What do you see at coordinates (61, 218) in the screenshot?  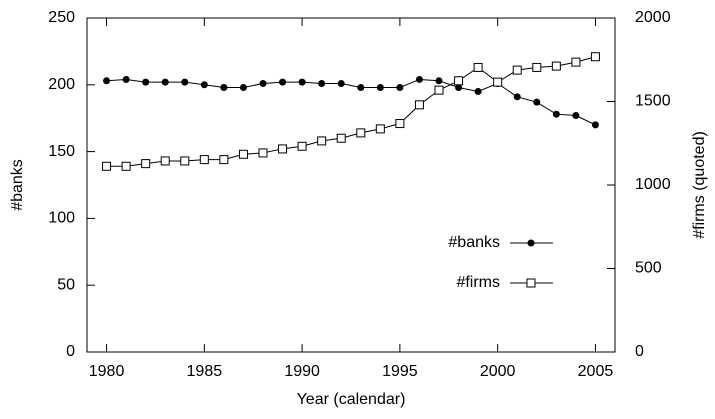 I see `y-tick-label: 100` at bounding box center [61, 218].